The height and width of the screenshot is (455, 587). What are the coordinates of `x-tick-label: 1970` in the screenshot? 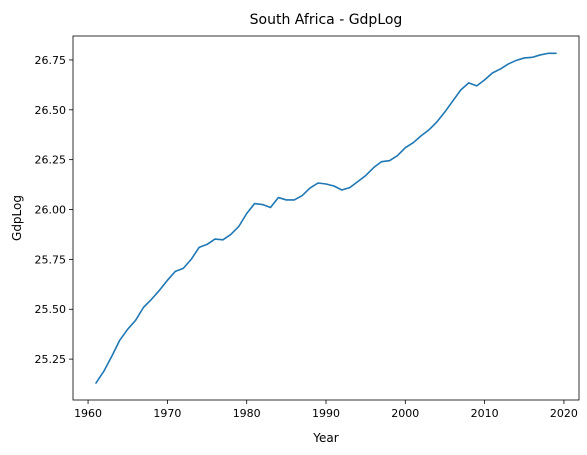 It's located at (167, 413).